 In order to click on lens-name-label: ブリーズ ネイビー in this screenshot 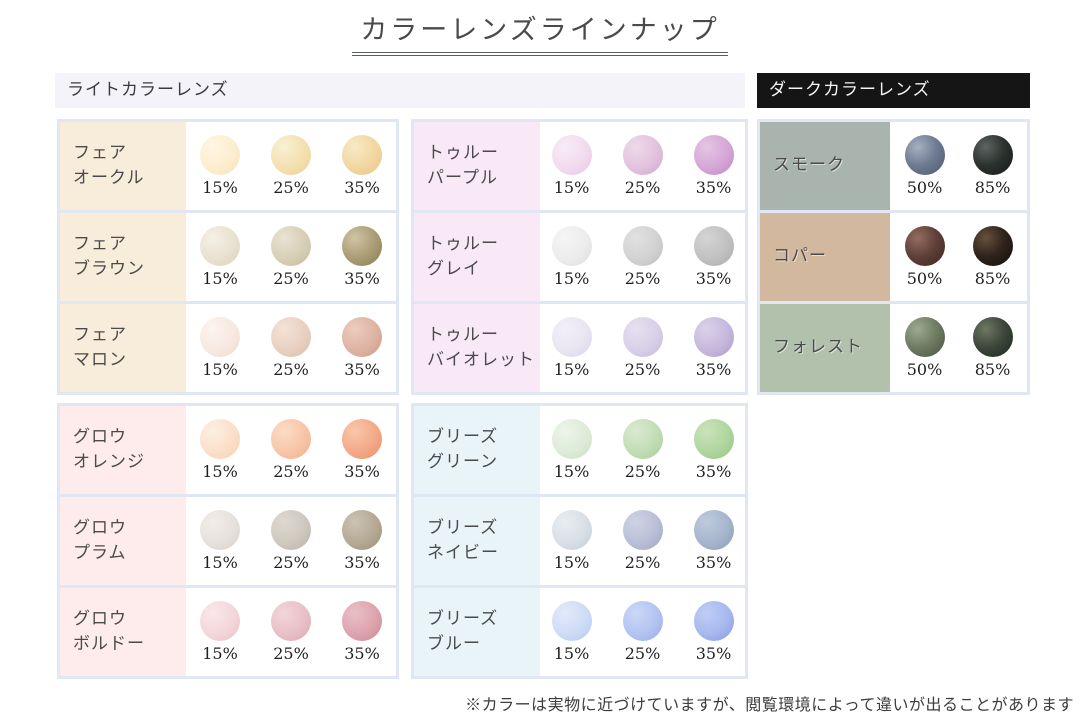, I will do `click(477, 541)`.